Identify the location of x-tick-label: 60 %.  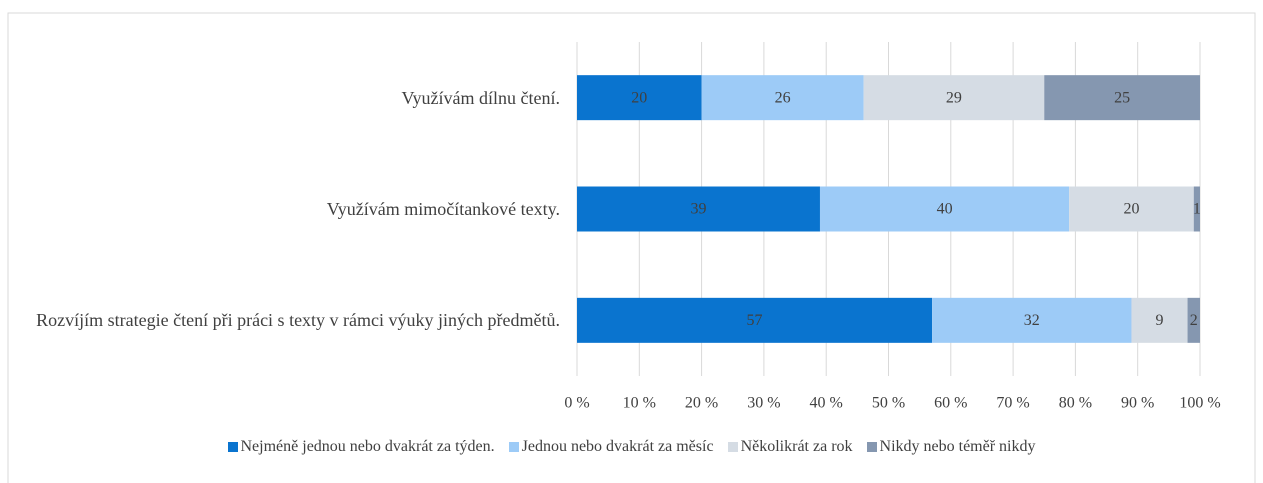
(950, 403).